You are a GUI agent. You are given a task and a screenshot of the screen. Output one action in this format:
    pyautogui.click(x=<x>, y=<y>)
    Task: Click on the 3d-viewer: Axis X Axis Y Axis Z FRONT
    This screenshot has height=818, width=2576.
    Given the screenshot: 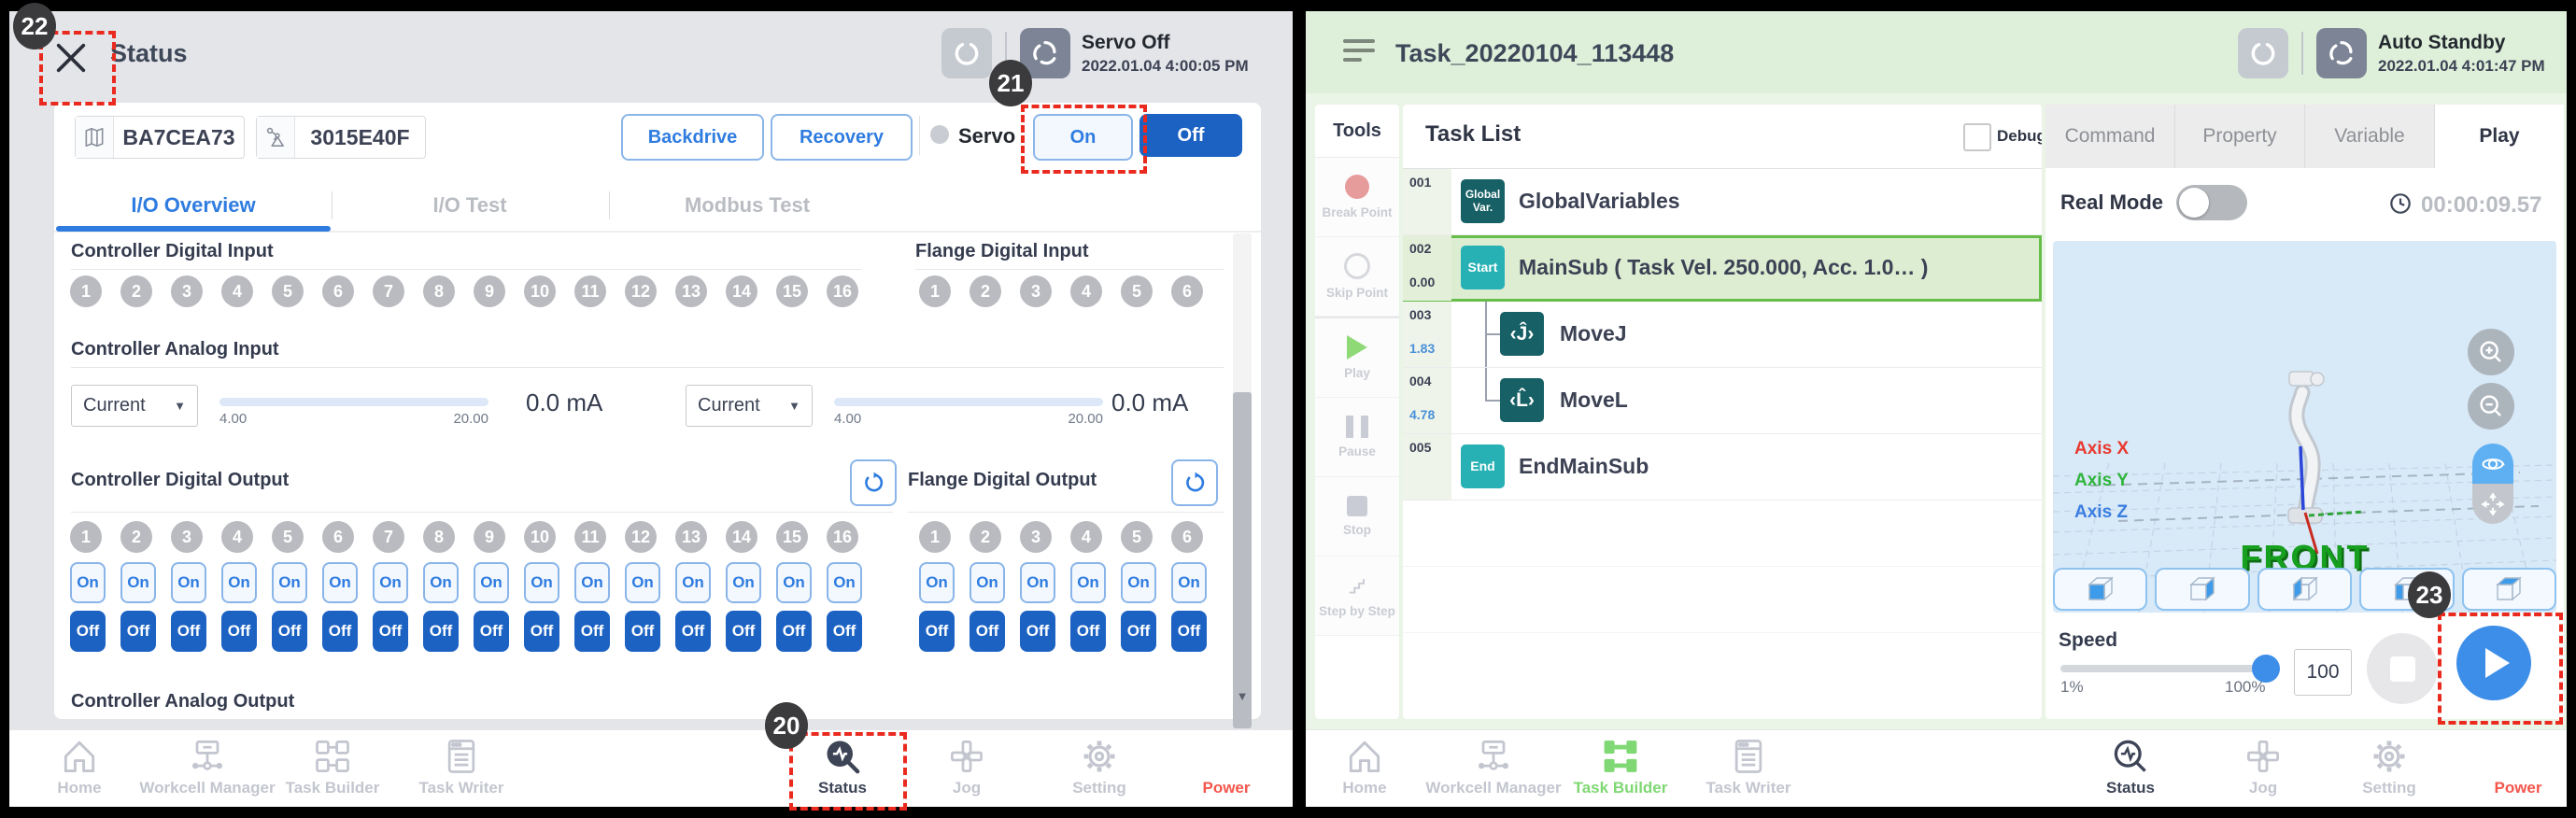 What is the action you would take?
    pyautogui.click(x=2304, y=427)
    